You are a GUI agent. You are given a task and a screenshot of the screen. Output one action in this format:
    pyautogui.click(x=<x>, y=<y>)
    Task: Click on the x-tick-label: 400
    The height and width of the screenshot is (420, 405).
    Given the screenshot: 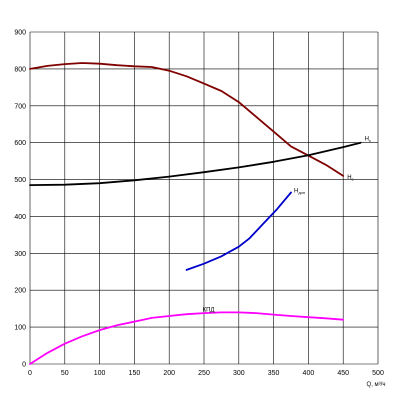 What is the action you would take?
    pyautogui.click(x=309, y=373)
    